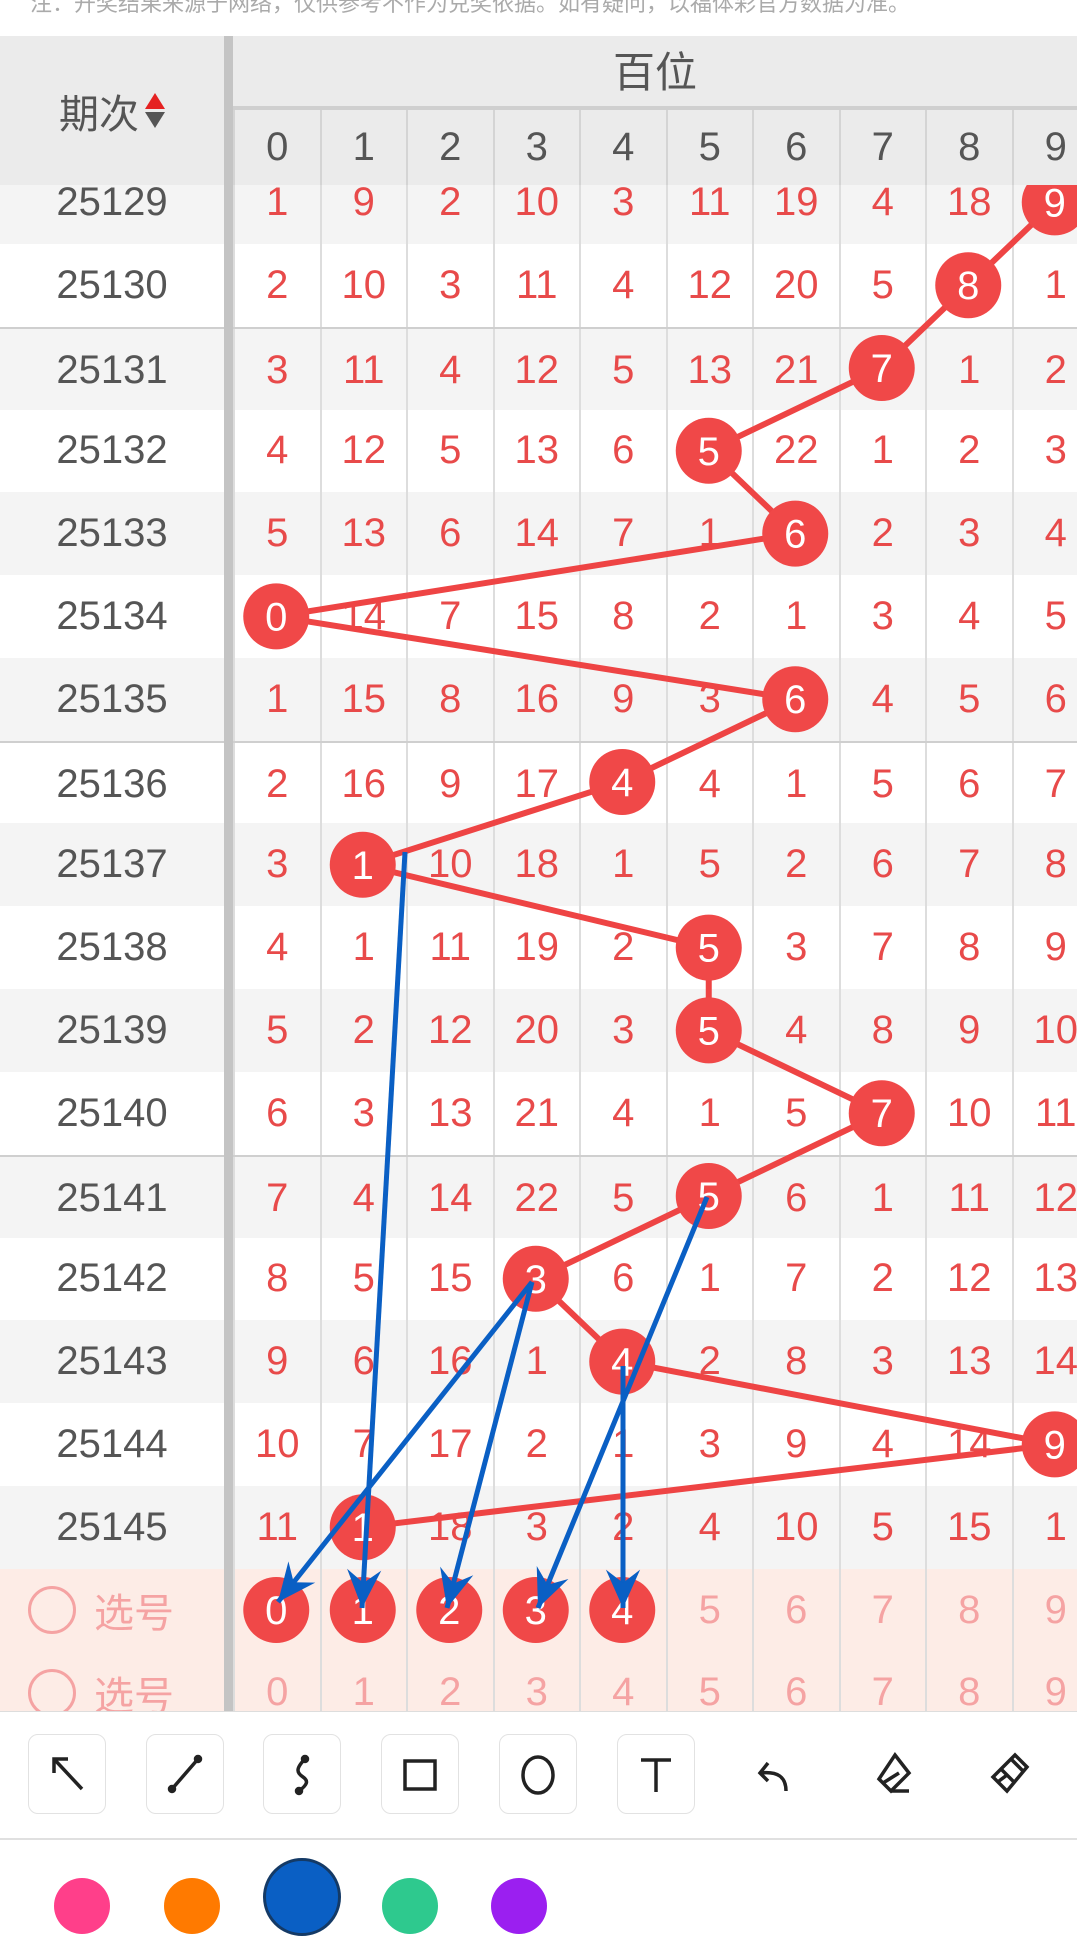 The image size is (1077, 1936). What do you see at coordinates (276, 147) in the screenshot?
I see `digit-header-0: 0` at bounding box center [276, 147].